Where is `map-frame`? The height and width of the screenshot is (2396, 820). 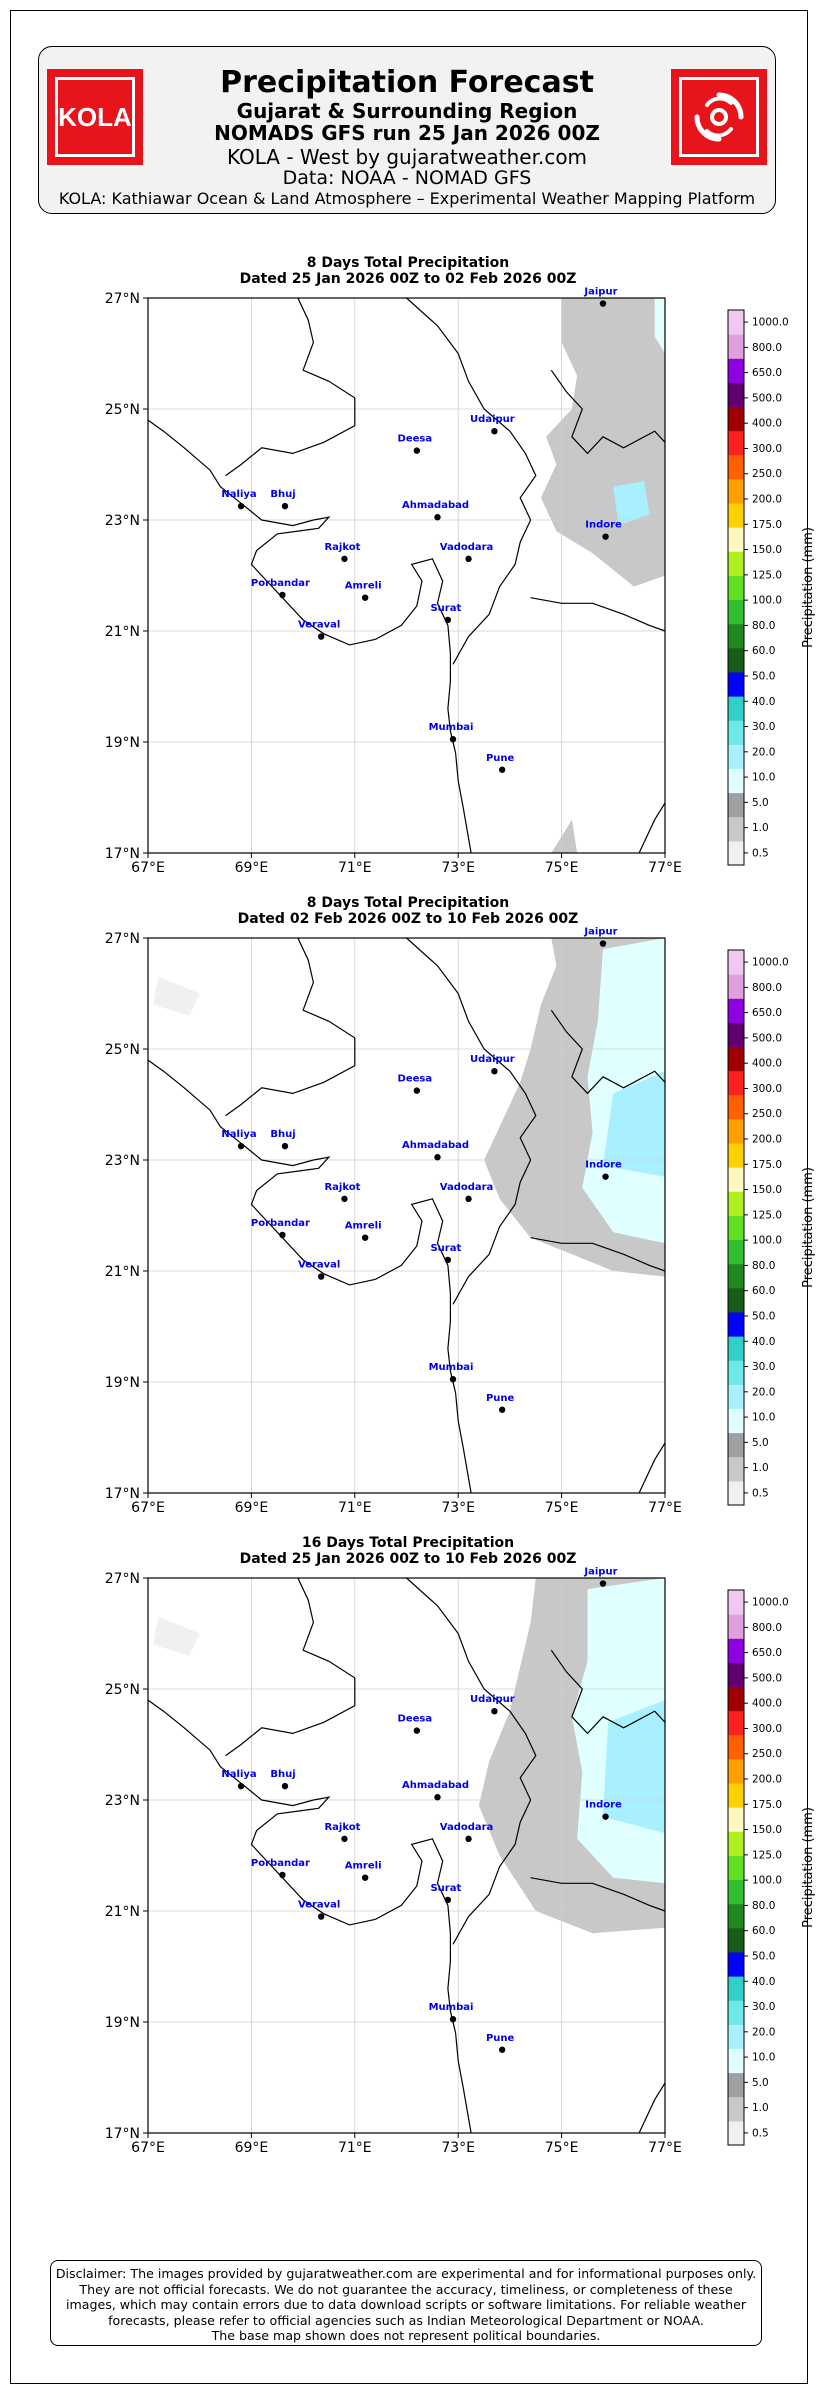 map-frame is located at coordinates (406, 1855).